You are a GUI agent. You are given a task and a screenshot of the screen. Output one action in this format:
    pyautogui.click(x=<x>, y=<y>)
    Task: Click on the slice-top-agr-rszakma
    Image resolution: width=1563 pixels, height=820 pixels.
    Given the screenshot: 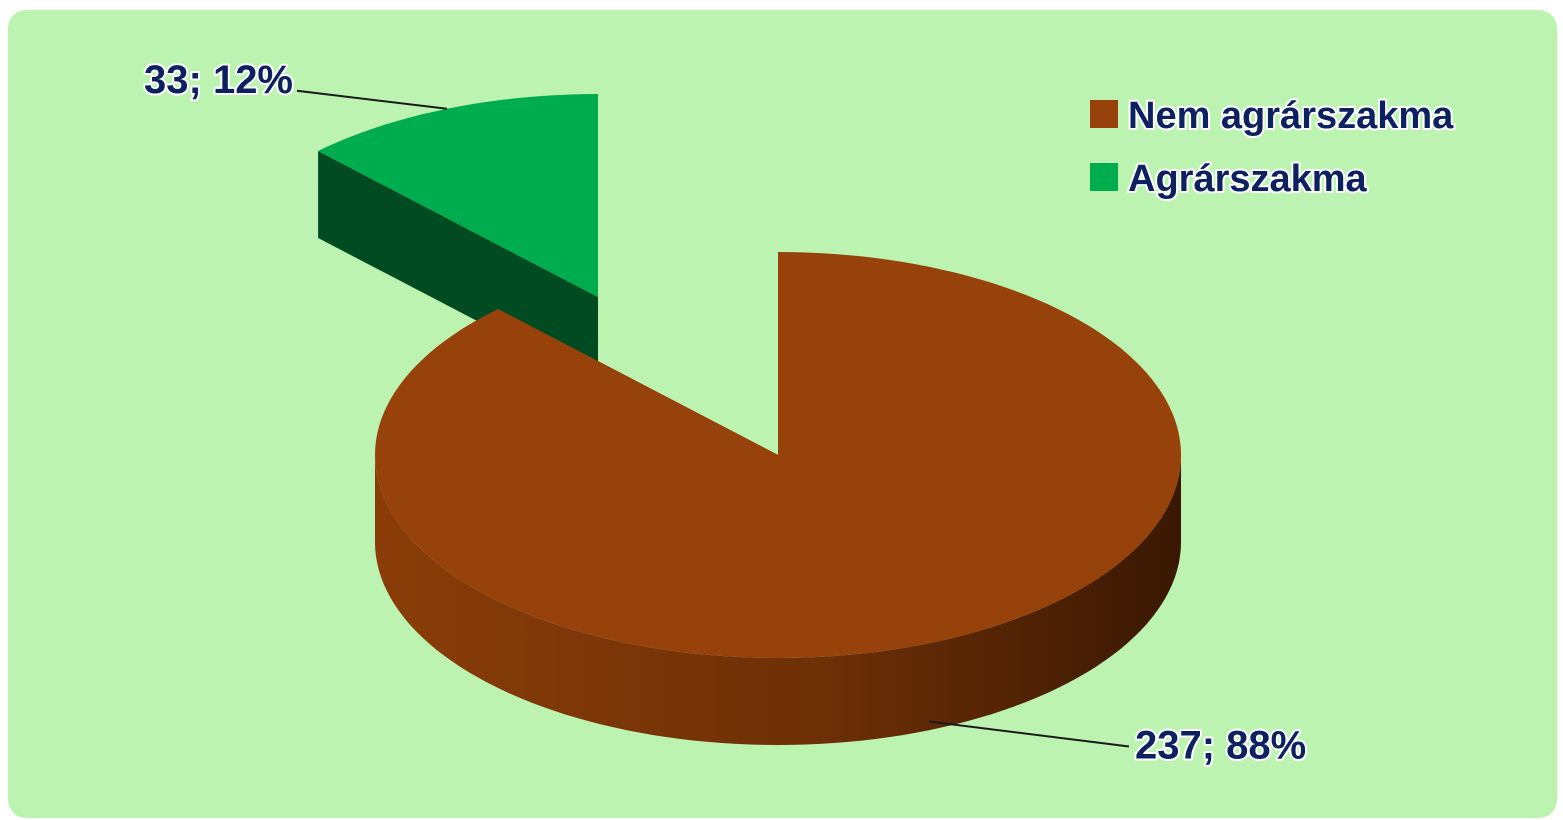 What is the action you would take?
    pyautogui.click(x=458, y=195)
    